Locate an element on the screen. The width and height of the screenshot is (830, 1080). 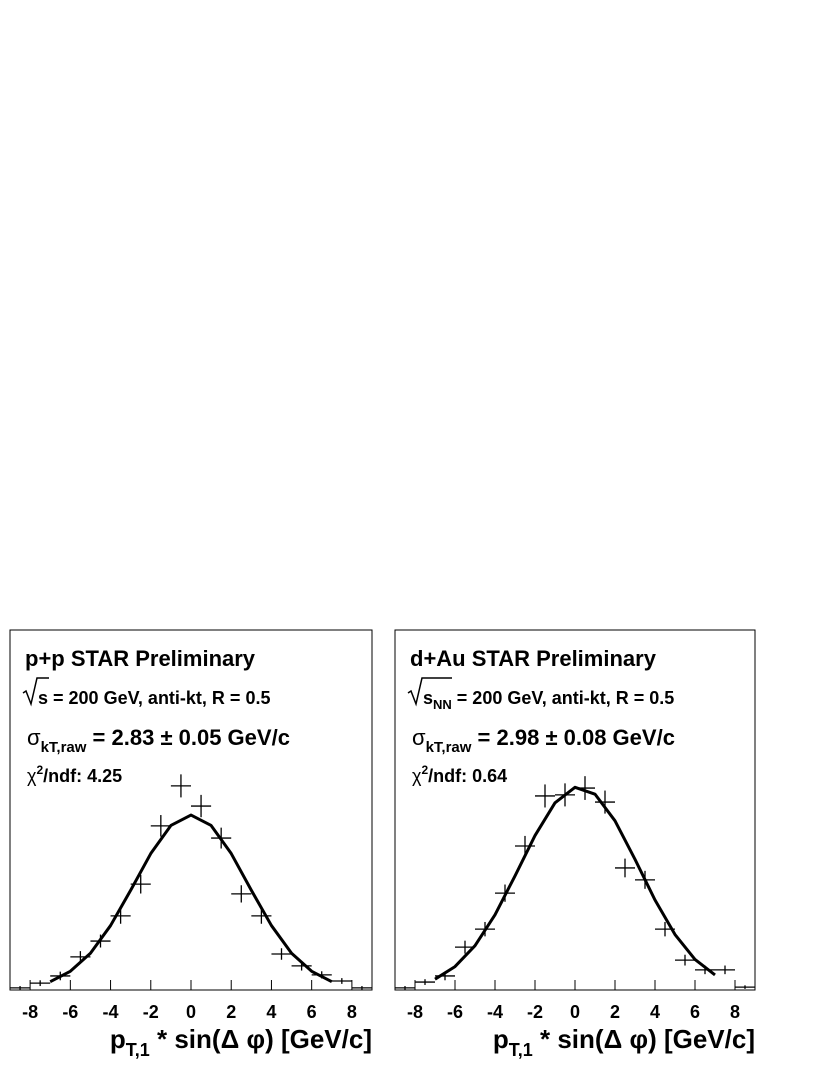
sigma-rest: = 2.98 ± 0.08 GeV/c is located at coordinates (573, 737).